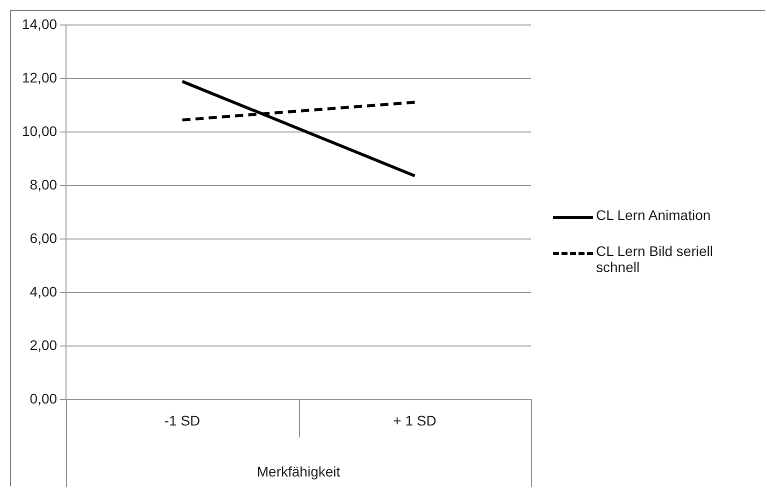 Image resolution: width=767 pixels, height=489 pixels. What do you see at coordinates (44, 238) in the screenshot?
I see `y-tick-label: 6,00` at bounding box center [44, 238].